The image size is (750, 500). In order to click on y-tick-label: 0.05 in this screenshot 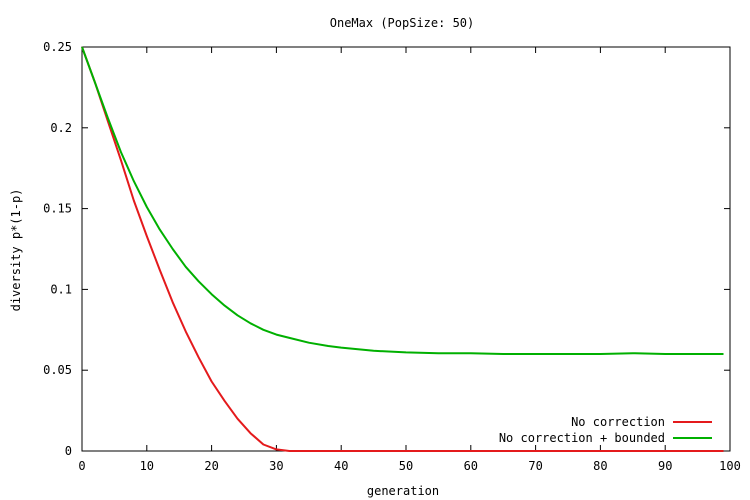, I will do `click(57, 370)`.